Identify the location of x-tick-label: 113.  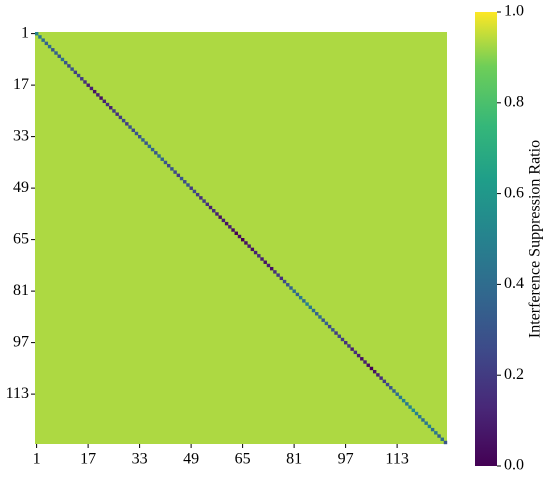
(396, 459).